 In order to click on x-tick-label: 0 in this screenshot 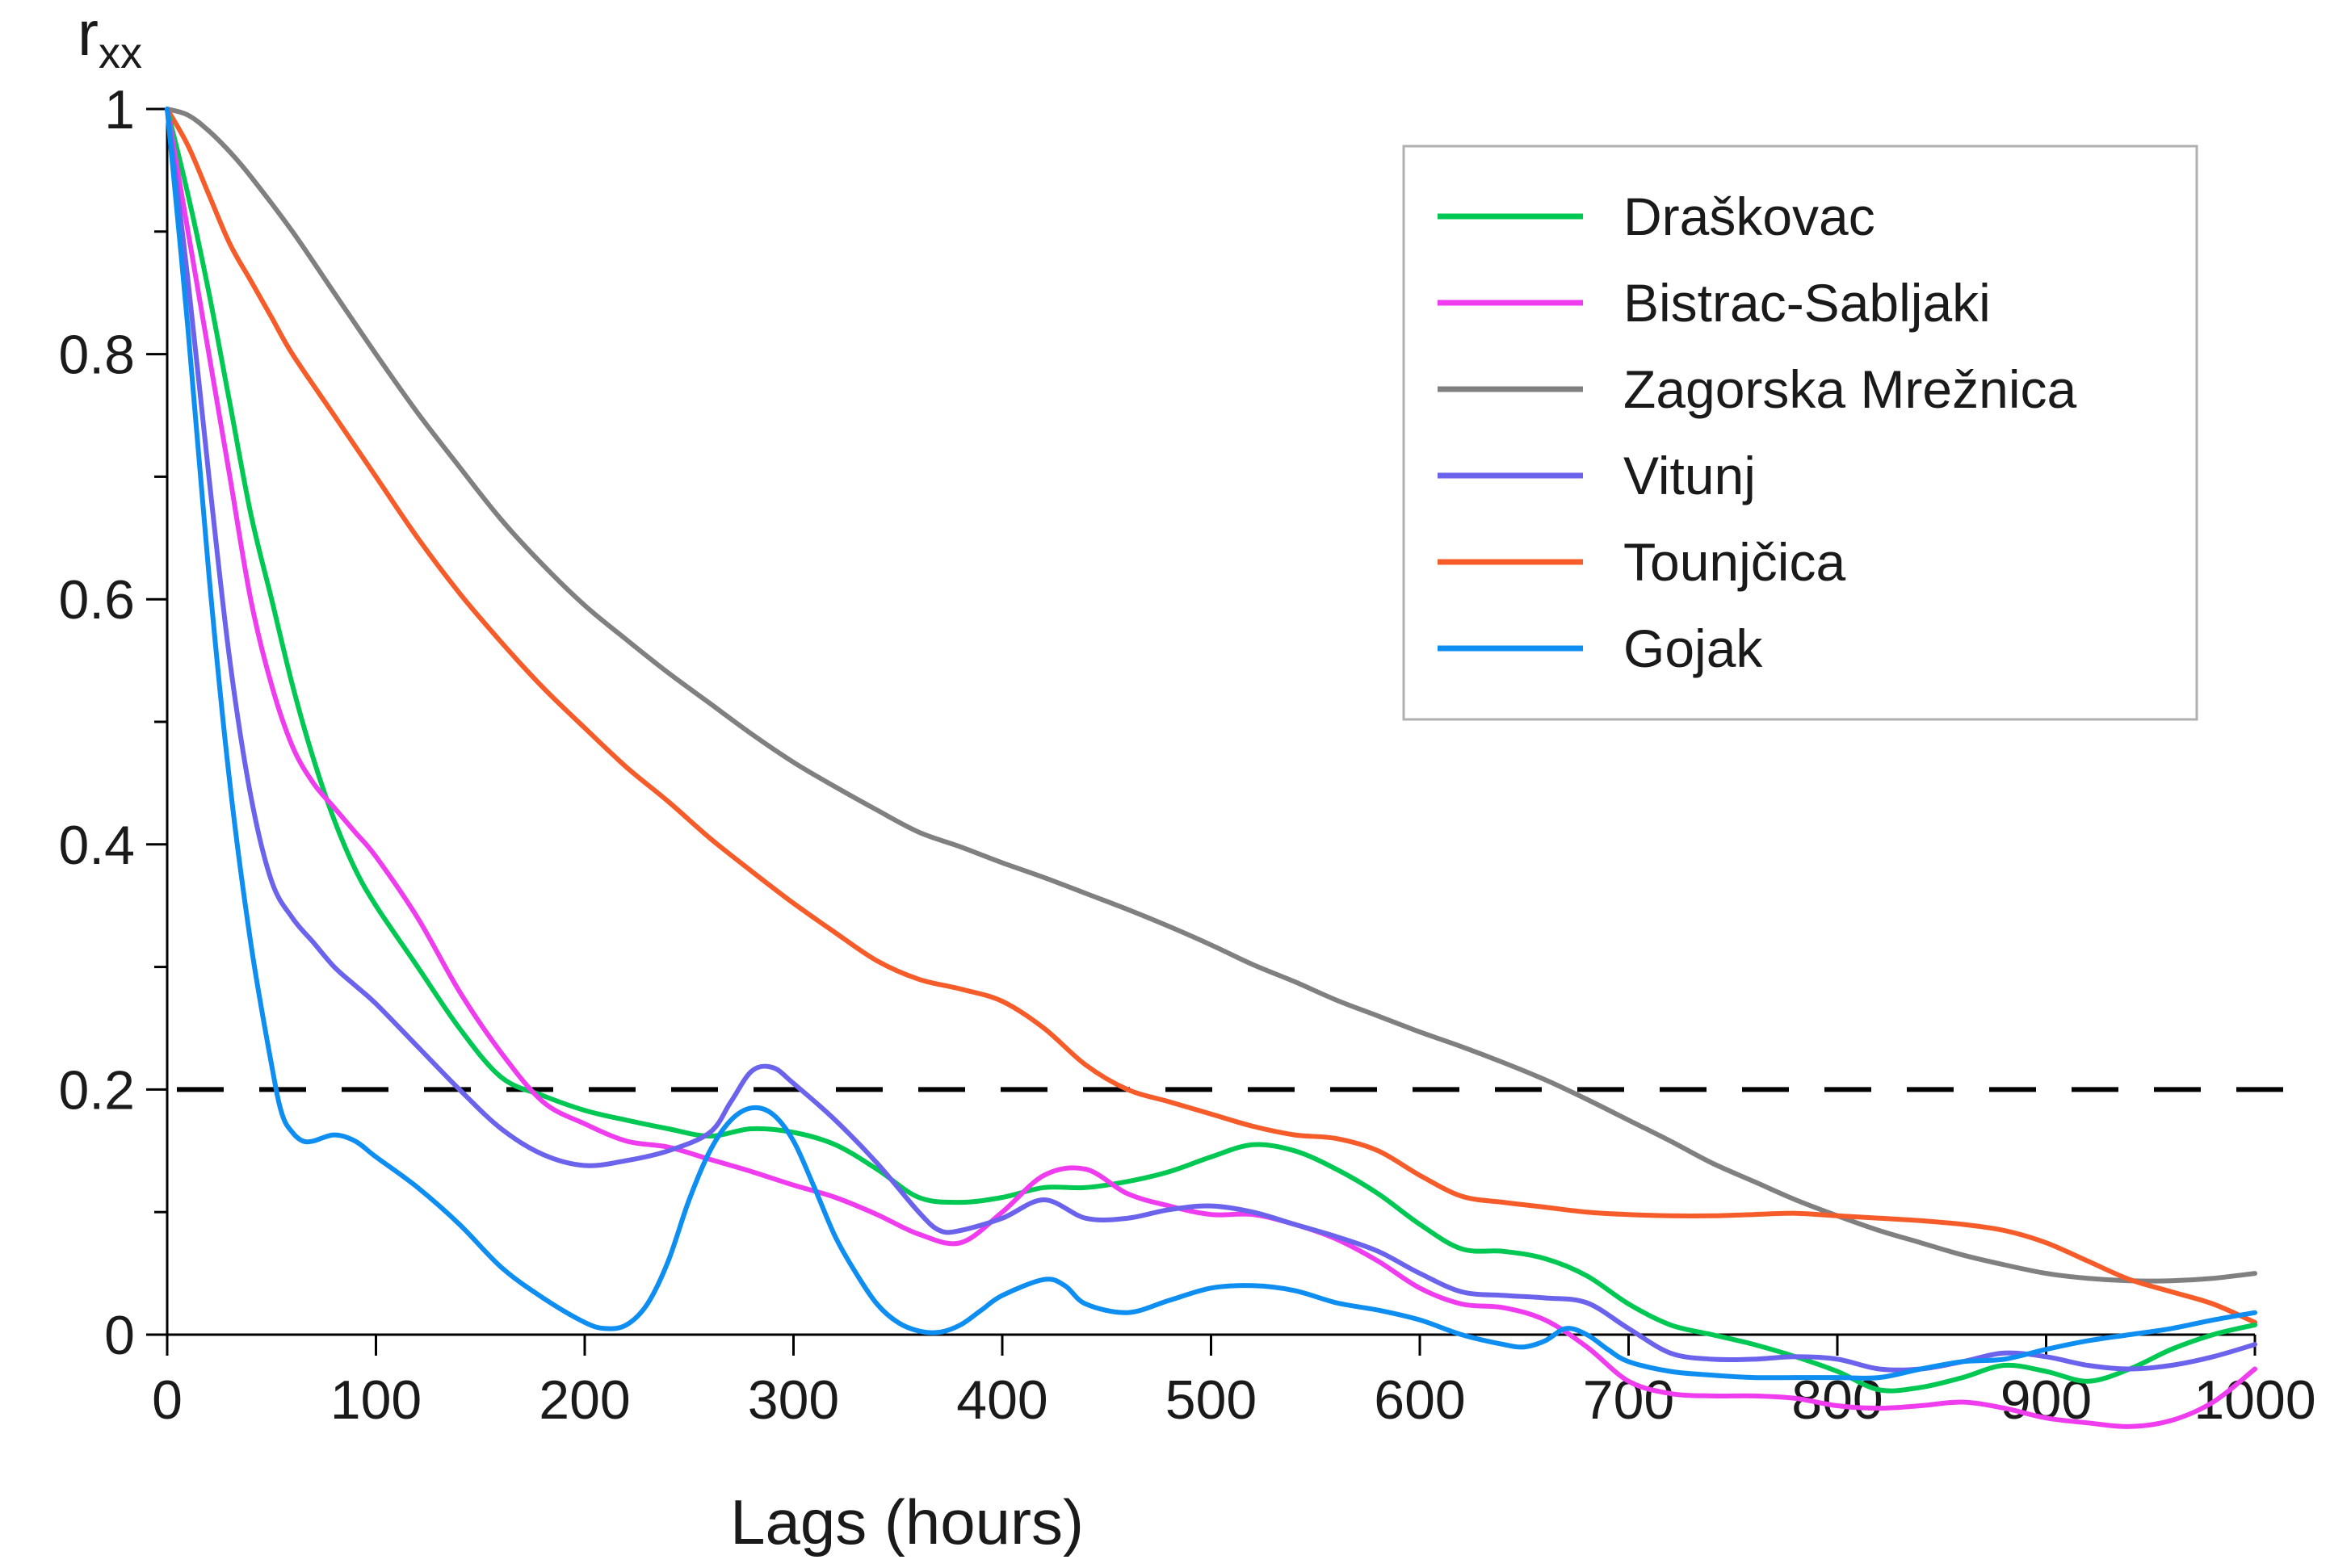, I will do `click(167, 1400)`.